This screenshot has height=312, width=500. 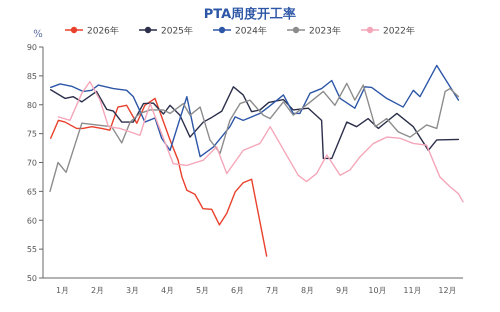 I want to click on y-tick-label: 60, so click(x=31, y=221).